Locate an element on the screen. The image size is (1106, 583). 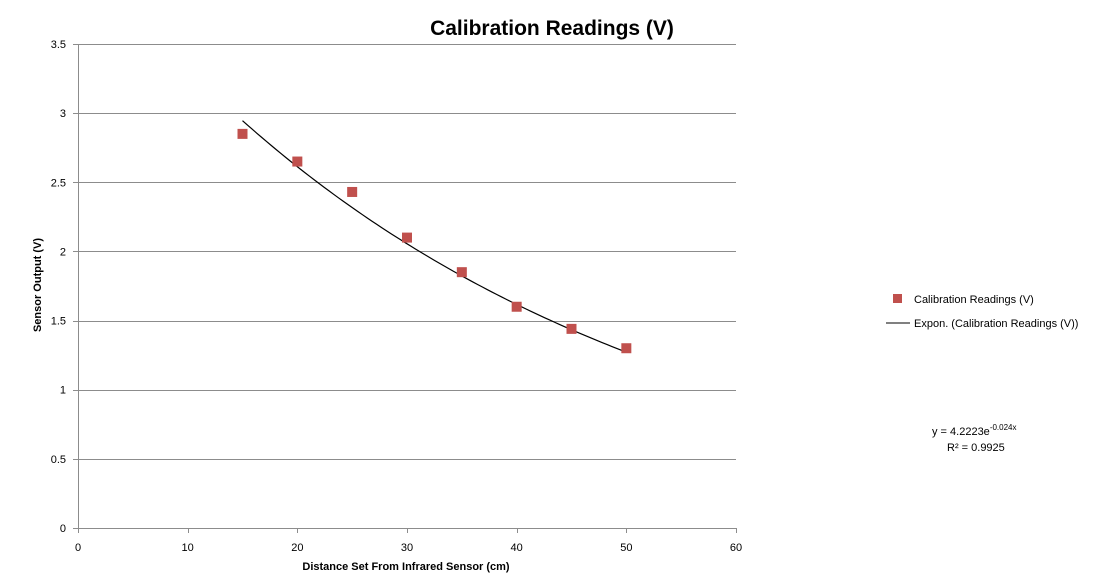
y-tick-label: 2.5 is located at coordinates (58, 183).